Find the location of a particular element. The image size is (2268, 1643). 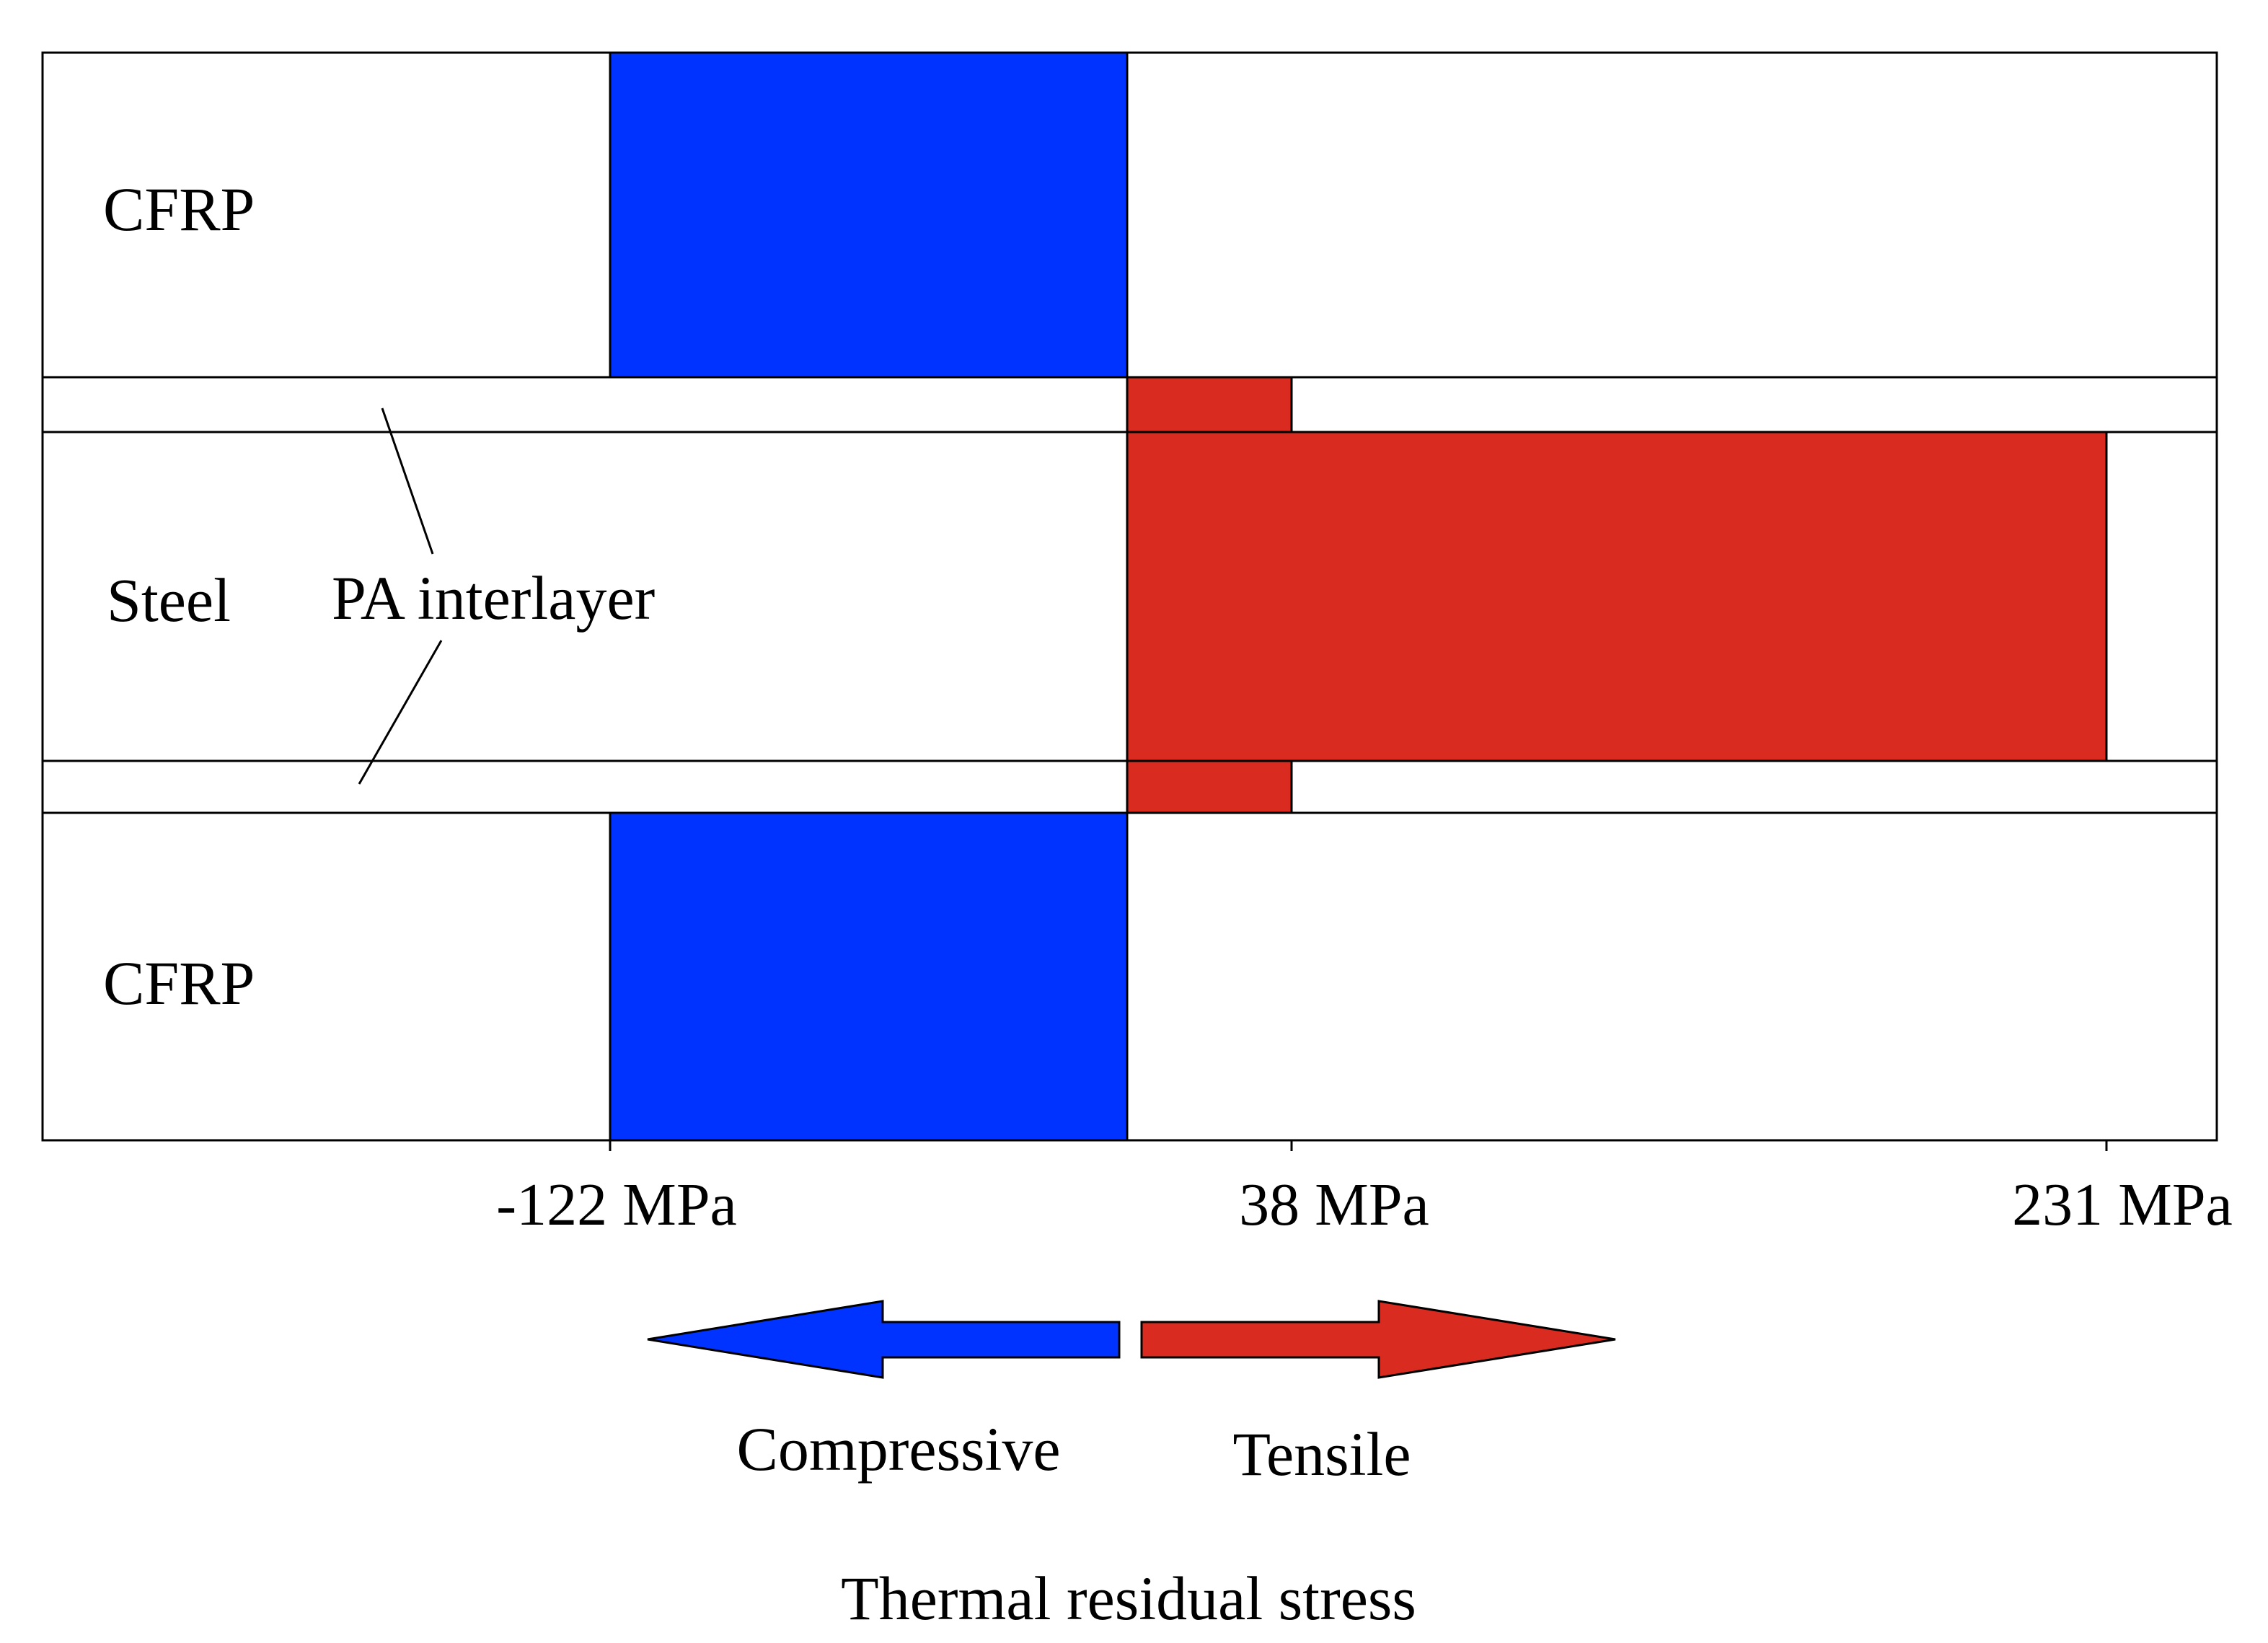

cfrp-top-label: CFRP is located at coordinates (179, 209).